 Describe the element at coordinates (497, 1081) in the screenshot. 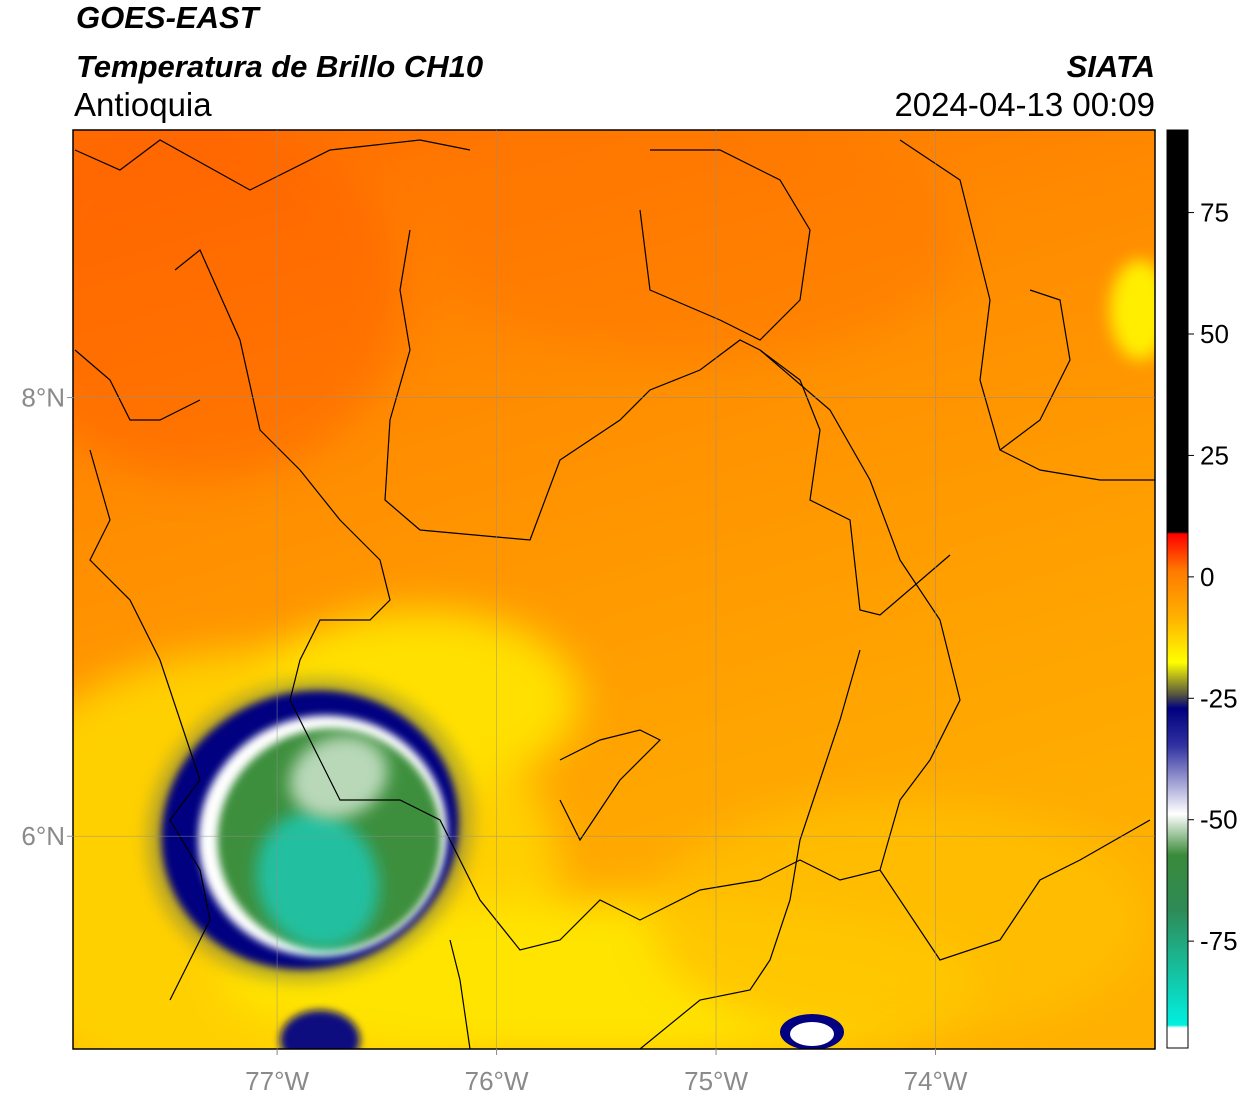

I see `x-tick-label: 76°W` at that location.